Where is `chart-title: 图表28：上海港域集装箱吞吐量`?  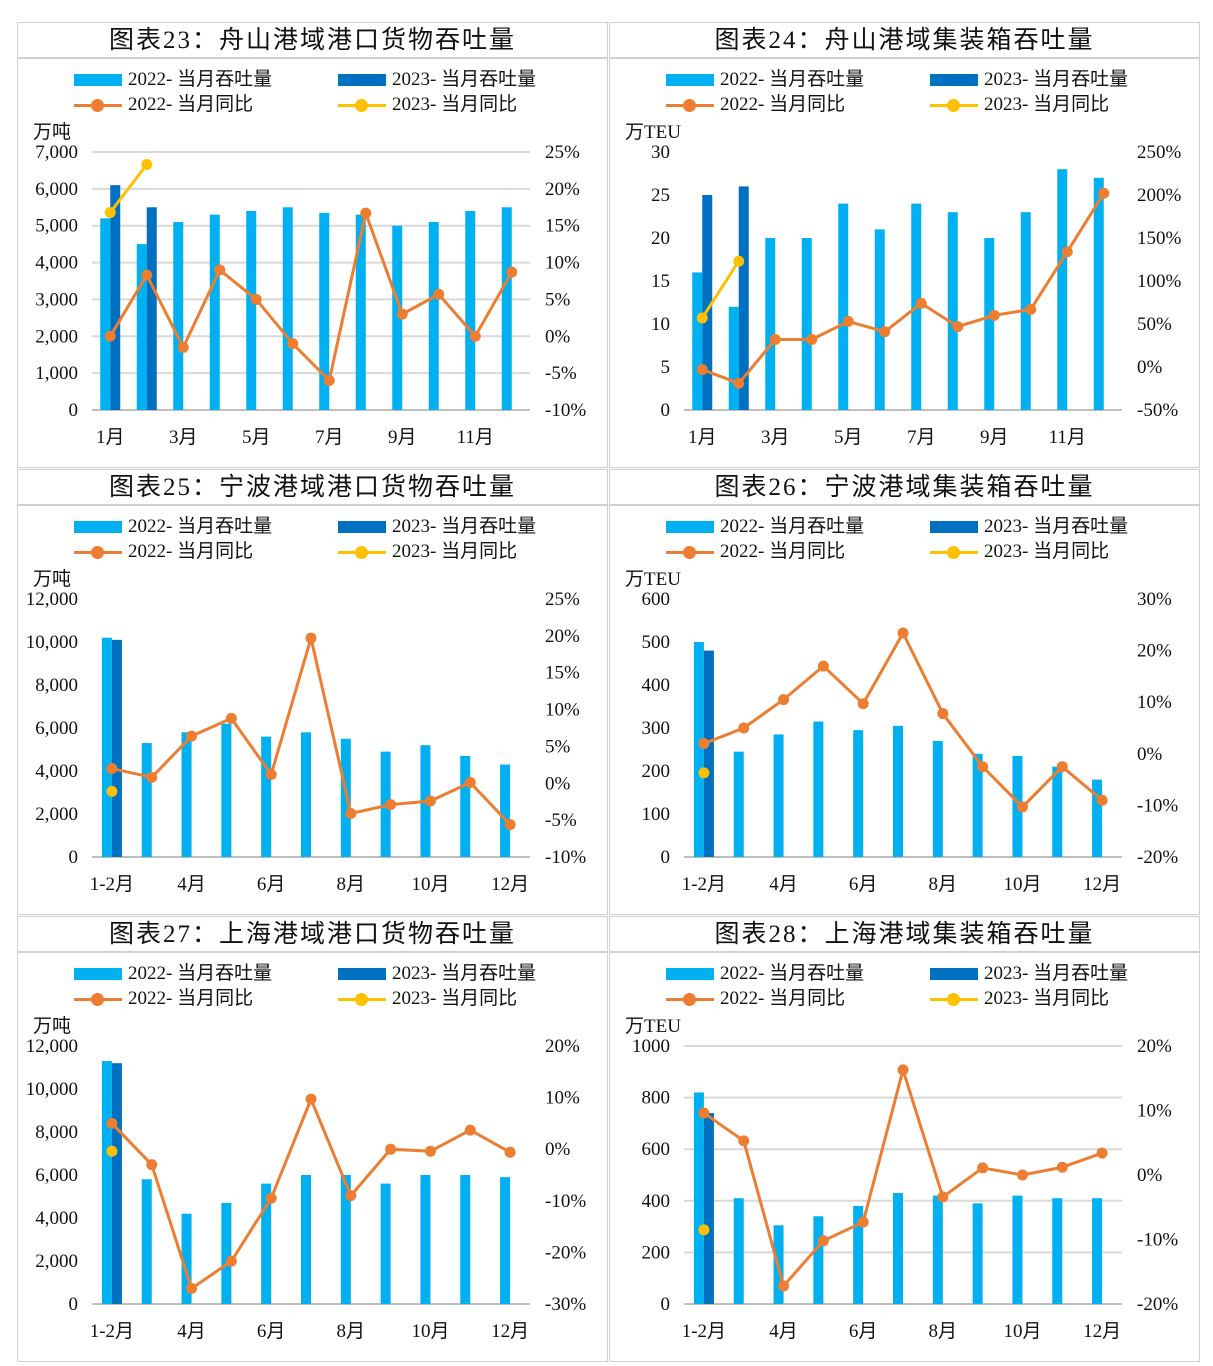 chart-title: 图表28：上海港域集装箱吞吐量 is located at coordinates (904, 935).